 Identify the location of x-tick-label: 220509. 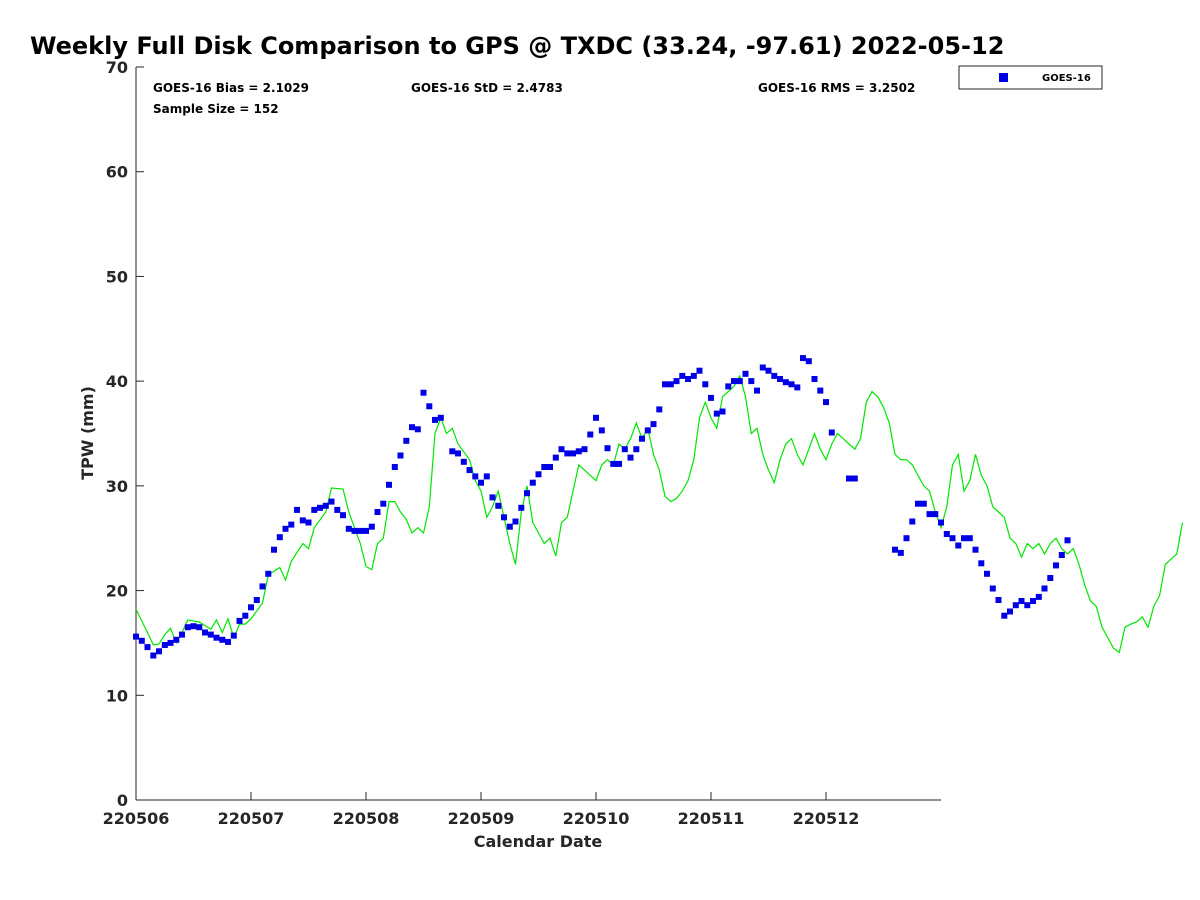
(481, 818).